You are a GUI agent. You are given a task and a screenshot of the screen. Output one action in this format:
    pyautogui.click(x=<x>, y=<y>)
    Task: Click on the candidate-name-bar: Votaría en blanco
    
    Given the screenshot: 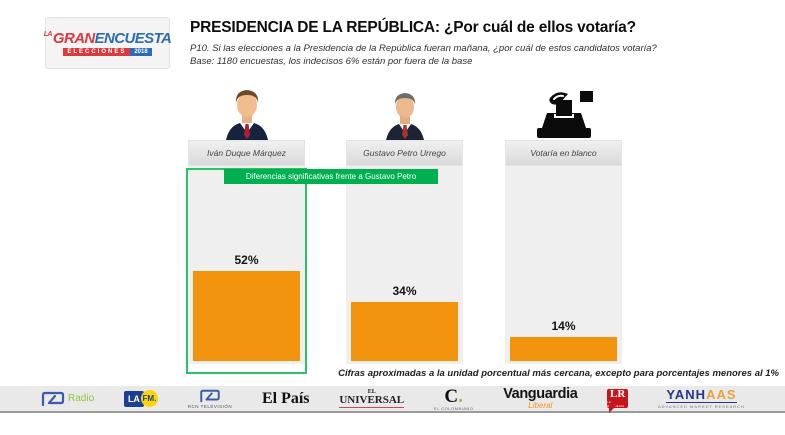 What is the action you would take?
    pyautogui.click(x=563, y=153)
    